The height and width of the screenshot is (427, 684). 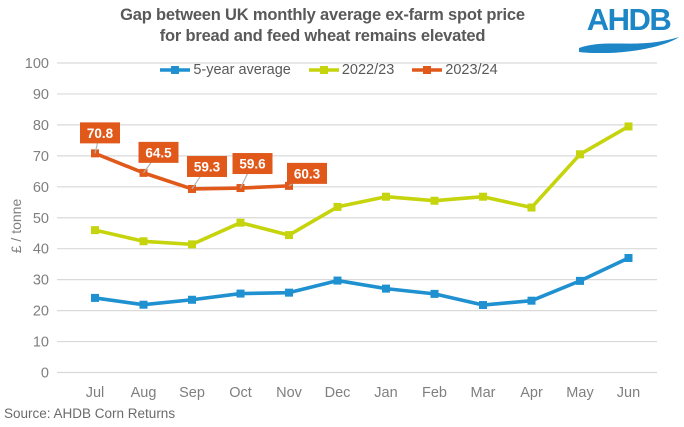 I want to click on ahdb-logo: AHDB, so click(x=628, y=29).